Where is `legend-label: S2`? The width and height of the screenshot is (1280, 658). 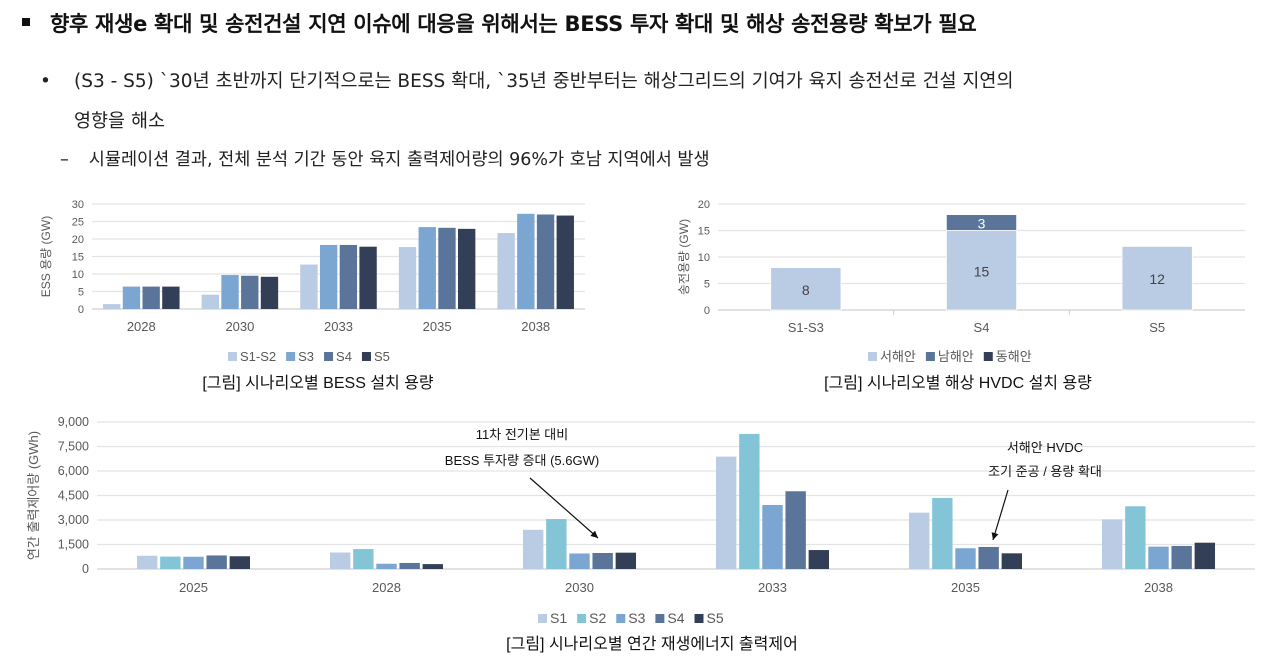
legend-label: S2 is located at coordinates (597, 618).